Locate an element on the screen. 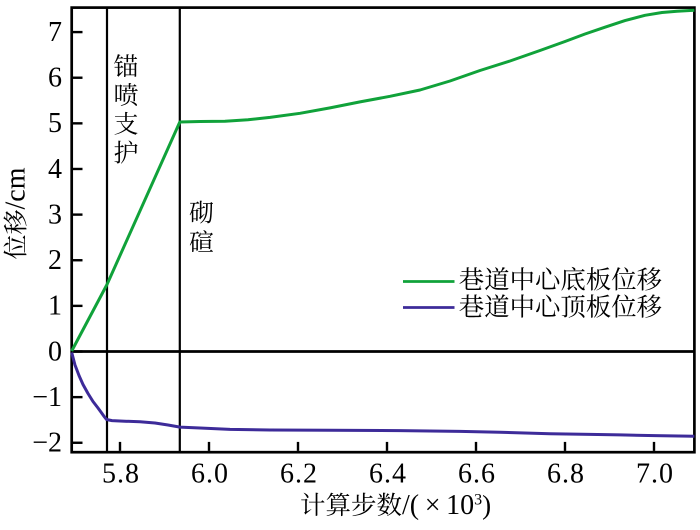  svg-text: 3 is located at coordinates (55, 214).